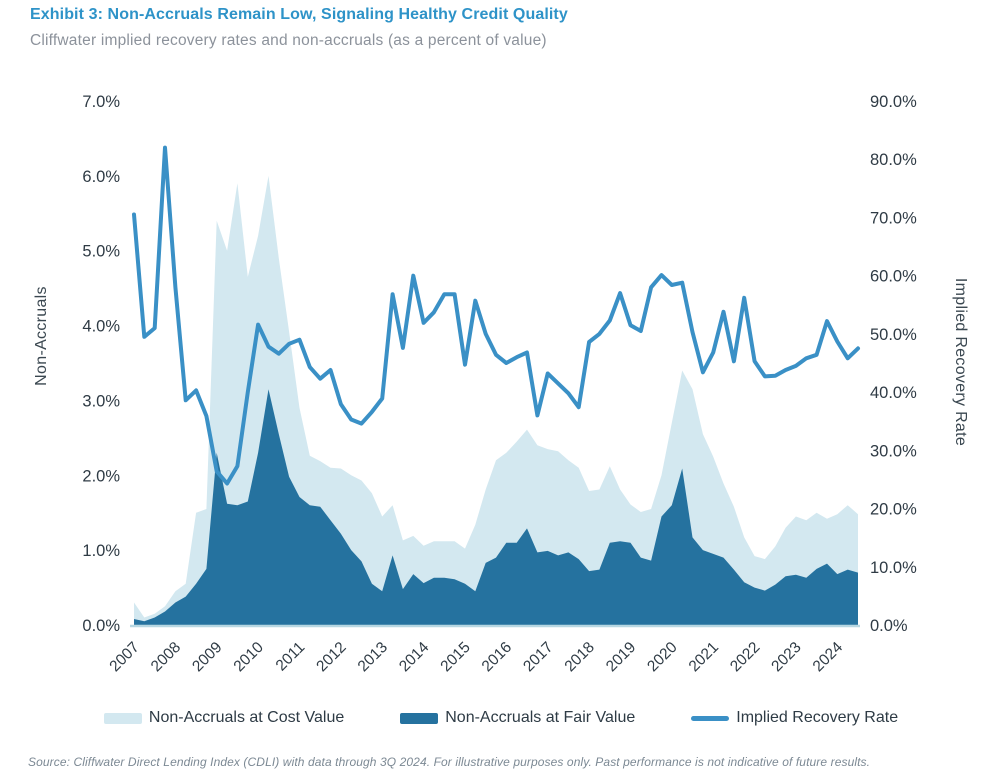  Describe the element at coordinates (419, 718) in the screenshot. I see `fair-area-swatch-icon` at that location.